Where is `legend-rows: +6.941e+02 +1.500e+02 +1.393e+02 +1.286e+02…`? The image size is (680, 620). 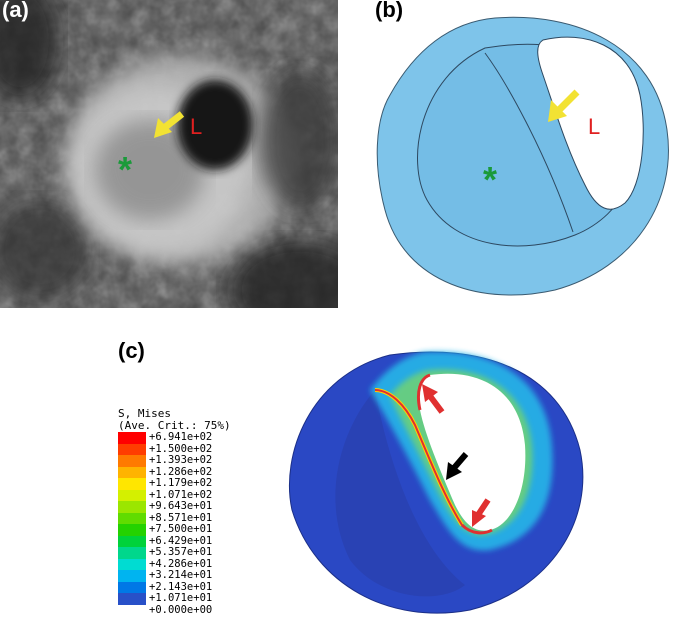
legend-rows: +6.941e+02 +1.500e+02 +1.393e+02 +1.286e+02… is located at coordinates (203, 524).